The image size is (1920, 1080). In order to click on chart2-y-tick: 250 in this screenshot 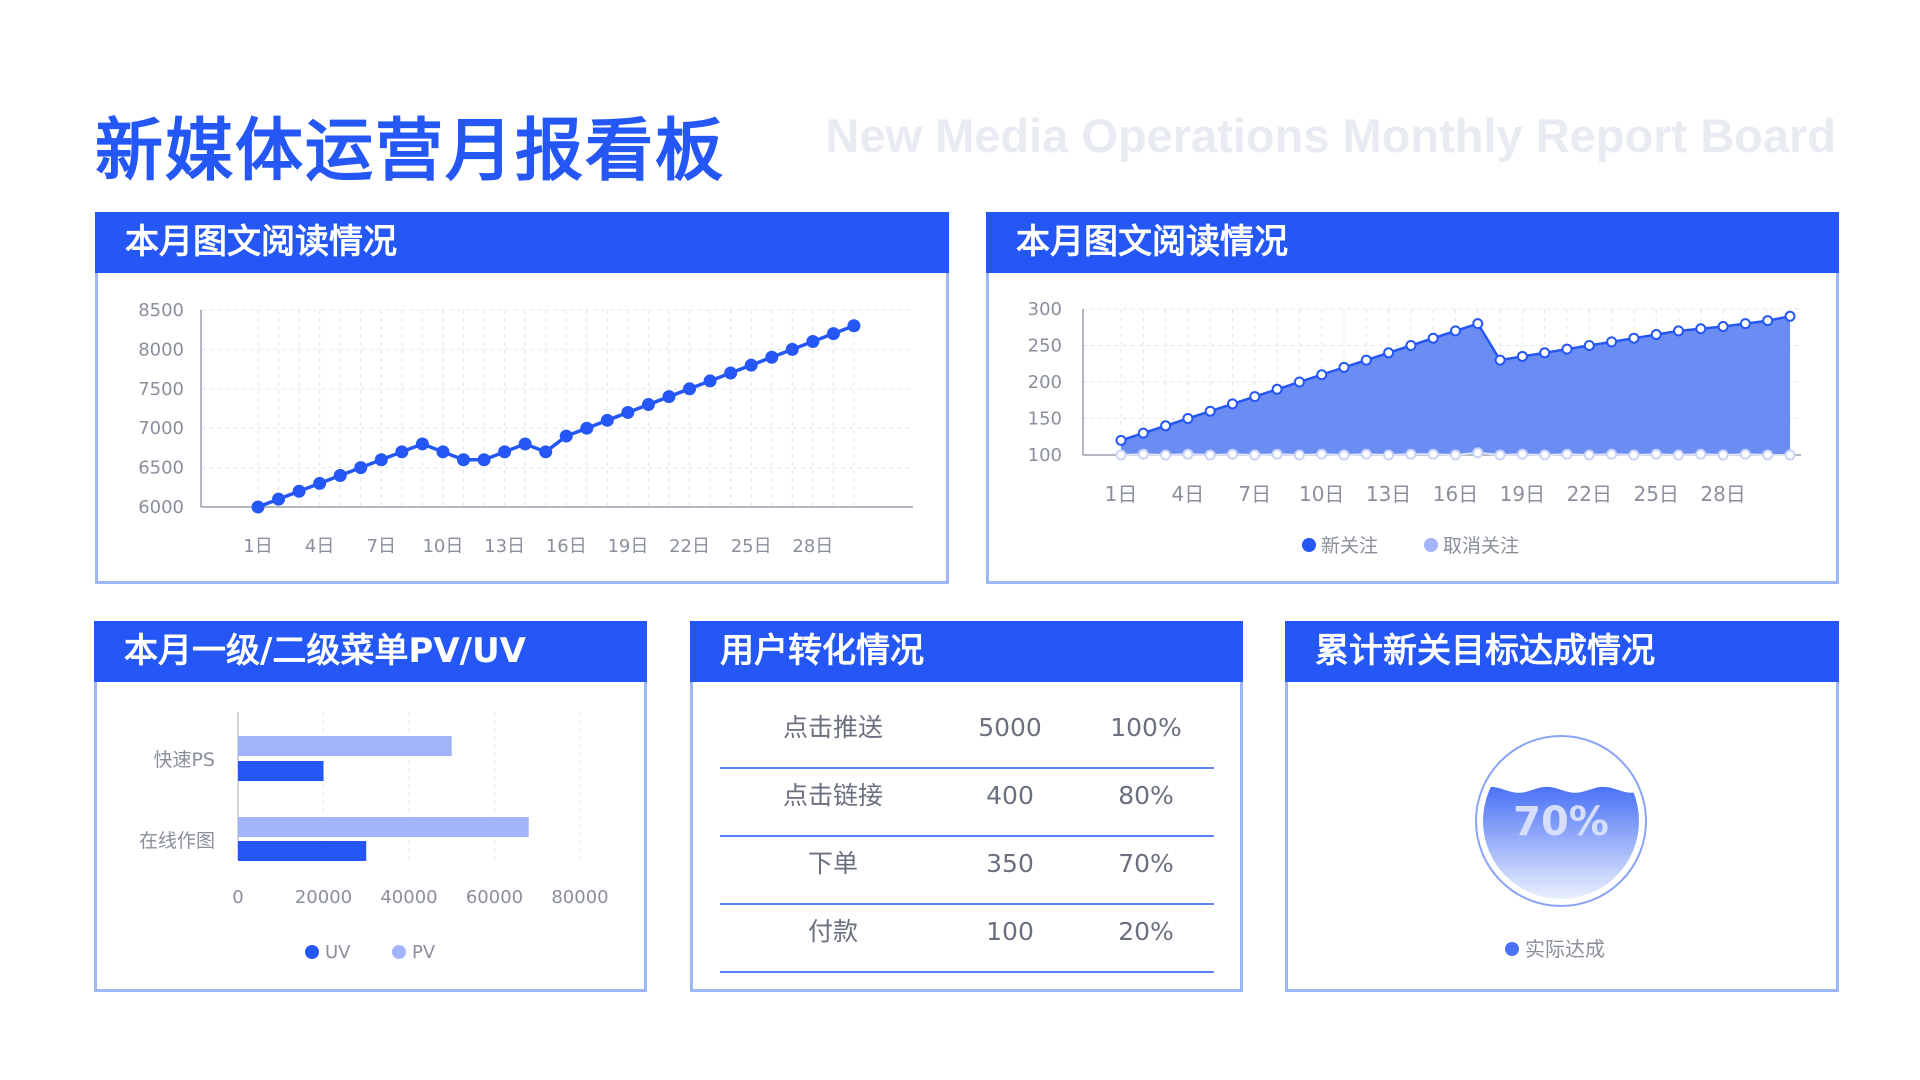, I will do `click(1045, 346)`.